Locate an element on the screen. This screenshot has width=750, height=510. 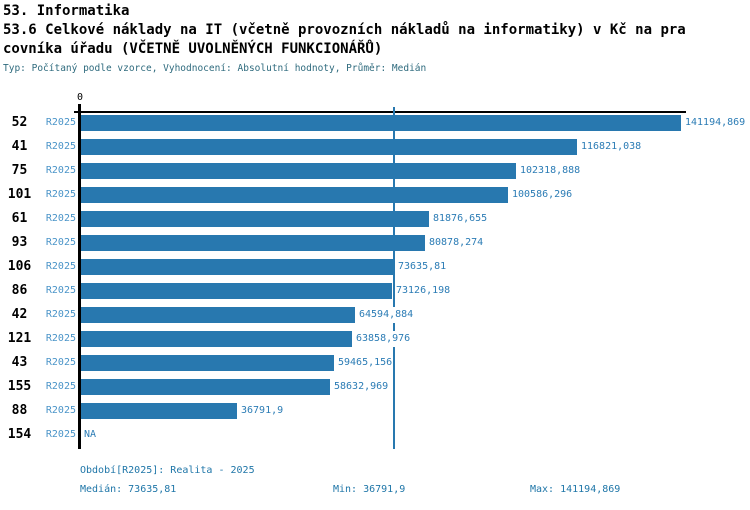
chart-row: 75 R2025 102318,888 is located at coordinates (375, 171).